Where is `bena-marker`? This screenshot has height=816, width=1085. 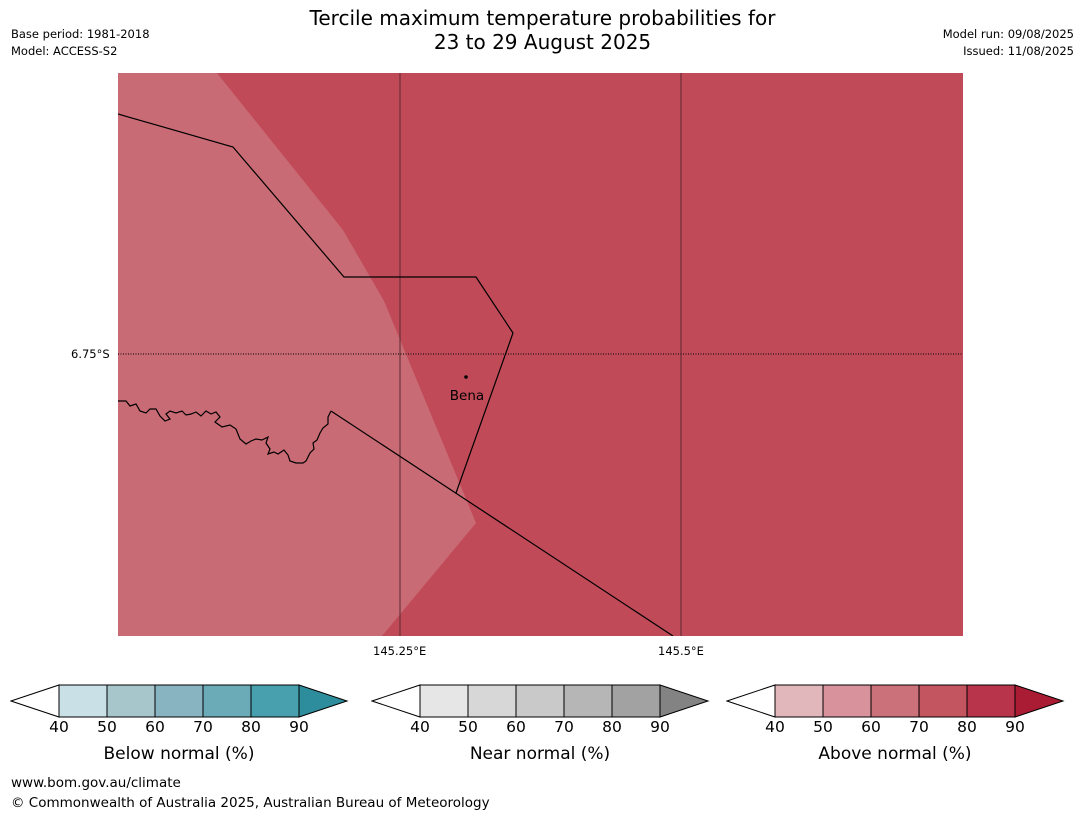 bena-marker is located at coordinates (466, 377).